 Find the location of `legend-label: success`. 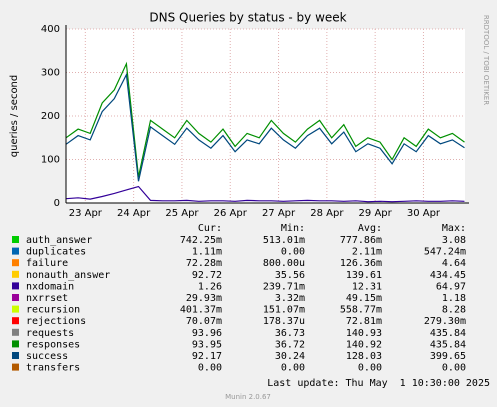

legend-label: success is located at coordinates (47, 356).